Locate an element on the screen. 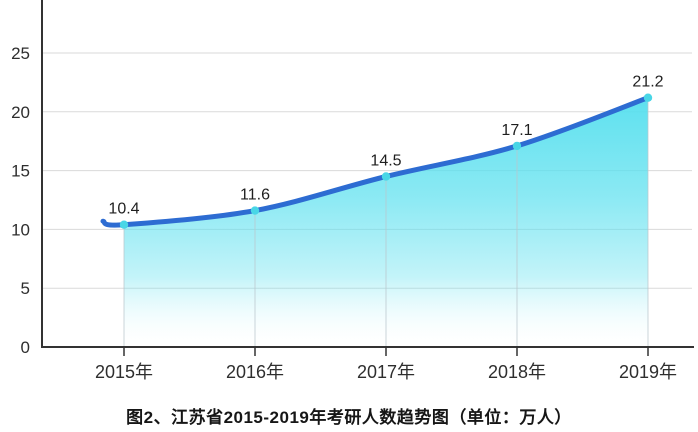 The image size is (698, 432). data-value-label: 21.2 is located at coordinates (647, 82).